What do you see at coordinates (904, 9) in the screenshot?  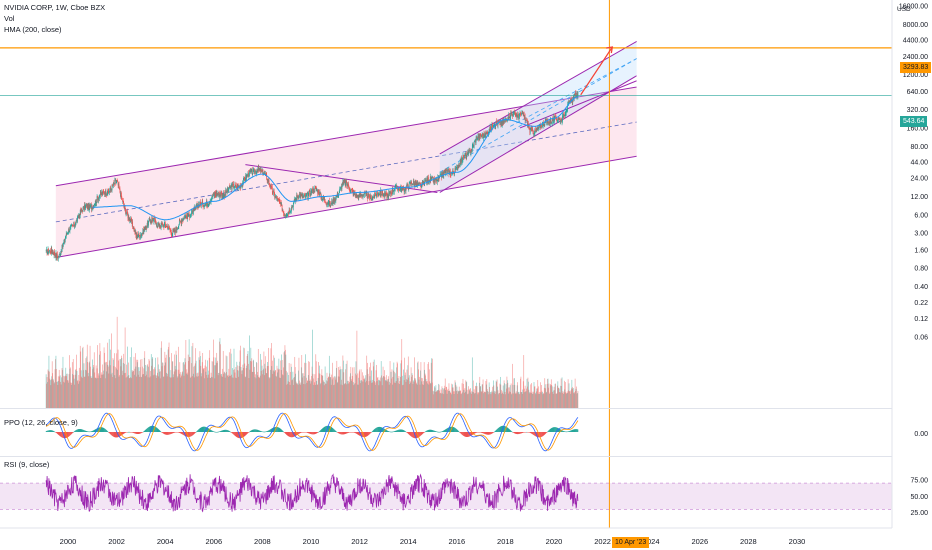 I see `currency-unit: USD` at bounding box center [904, 9].